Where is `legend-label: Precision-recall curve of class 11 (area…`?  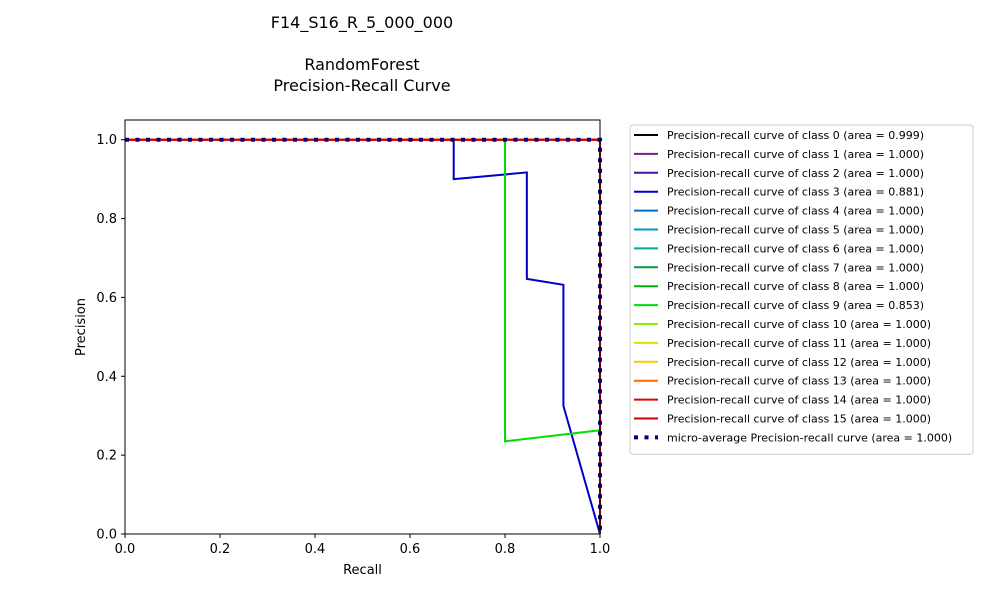
legend-label: Precision-recall curve of class 11 (area… is located at coordinates (799, 343).